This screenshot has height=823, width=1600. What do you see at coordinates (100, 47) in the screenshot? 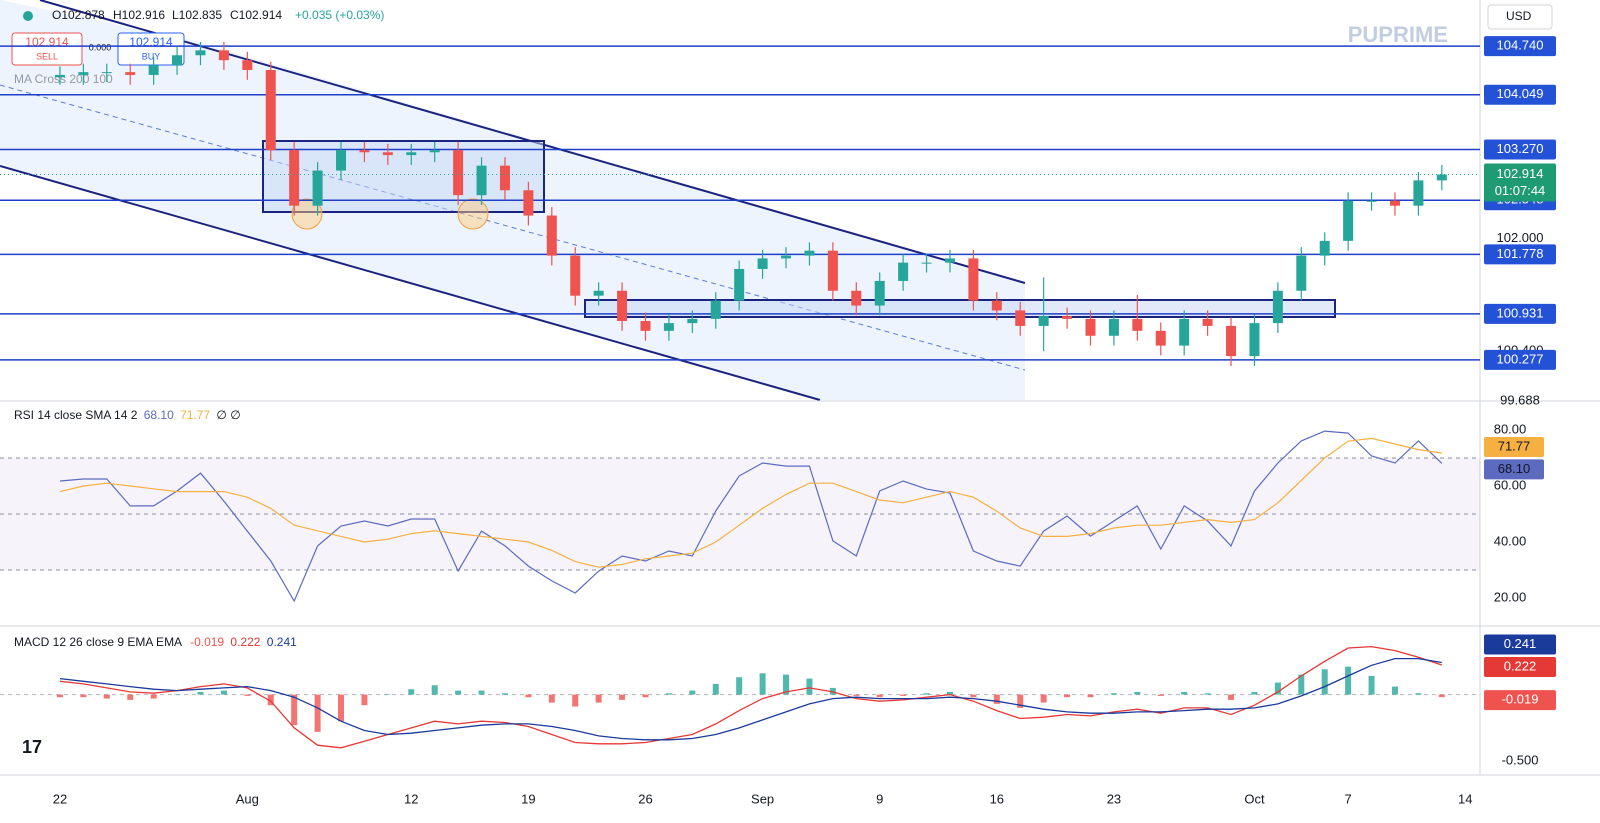
I see `spread: 0.000` at bounding box center [100, 47].